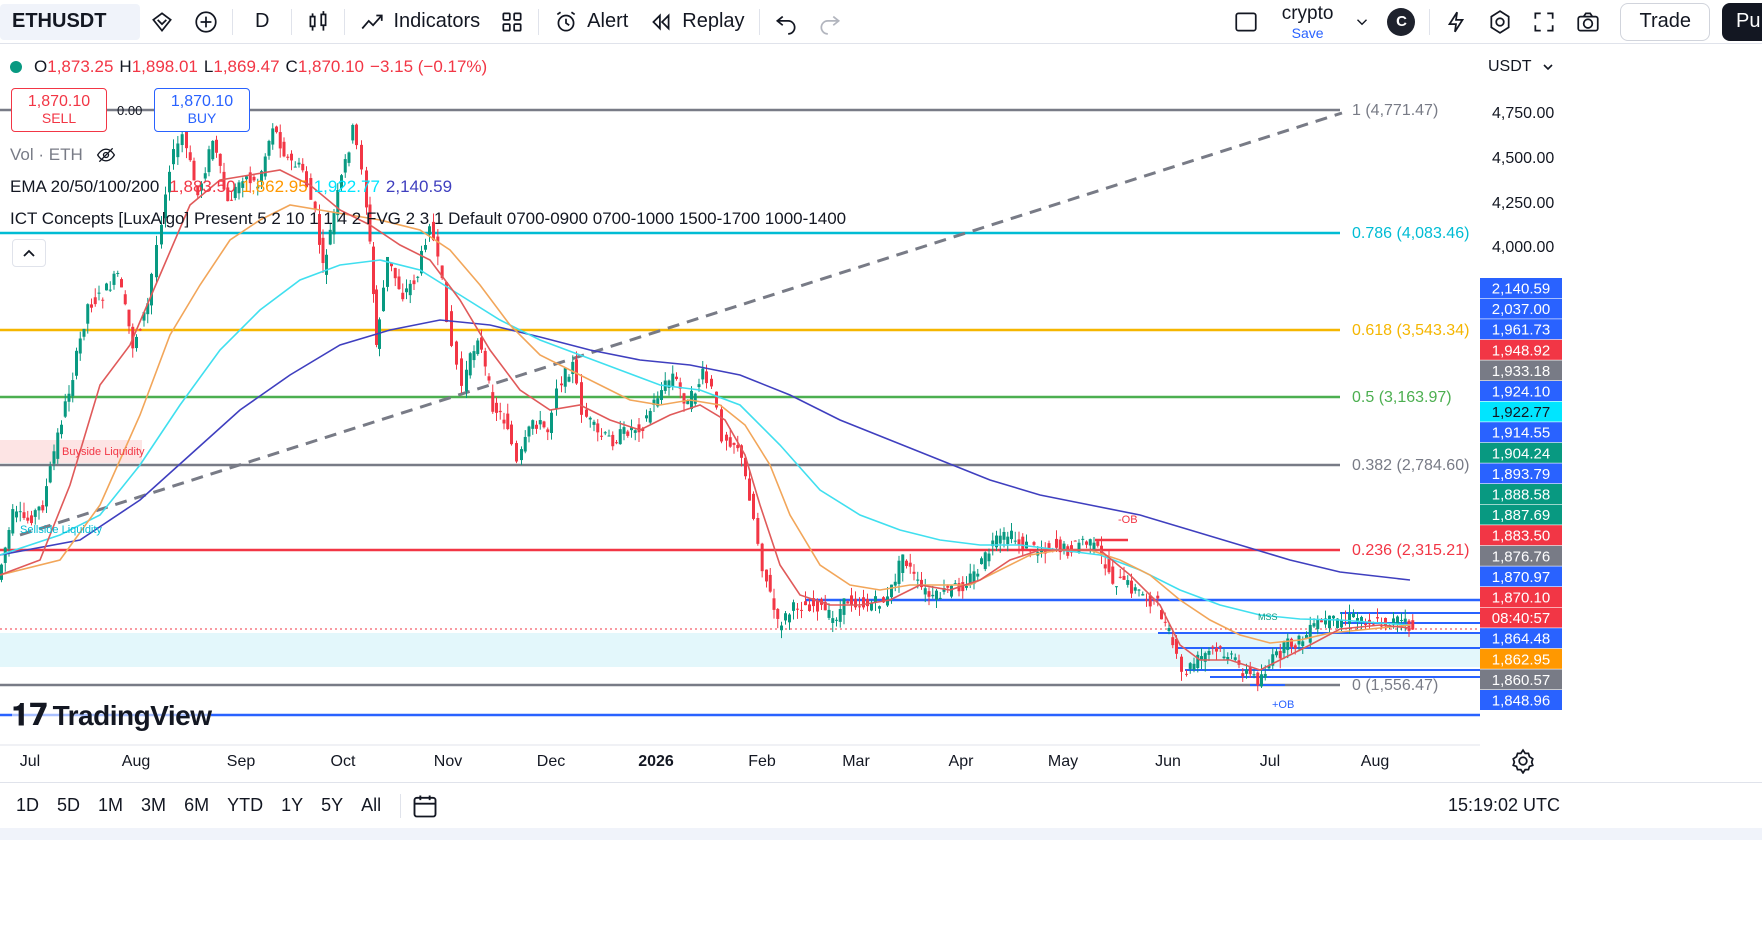 This screenshot has width=1762, height=940. What do you see at coordinates (154, 805) in the screenshot?
I see `range-3m: 3M` at bounding box center [154, 805].